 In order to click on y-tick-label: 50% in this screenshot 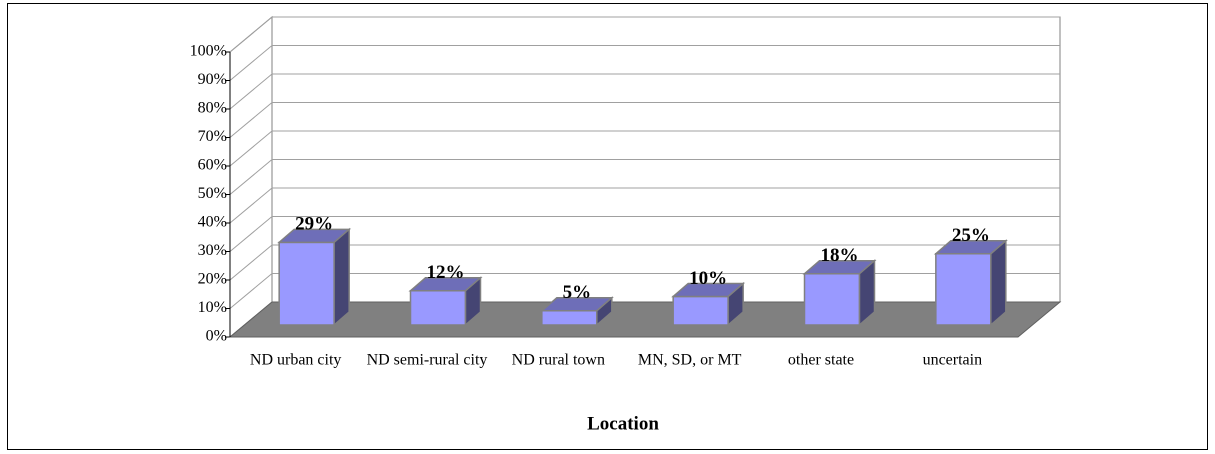, I will do `click(212, 193)`.